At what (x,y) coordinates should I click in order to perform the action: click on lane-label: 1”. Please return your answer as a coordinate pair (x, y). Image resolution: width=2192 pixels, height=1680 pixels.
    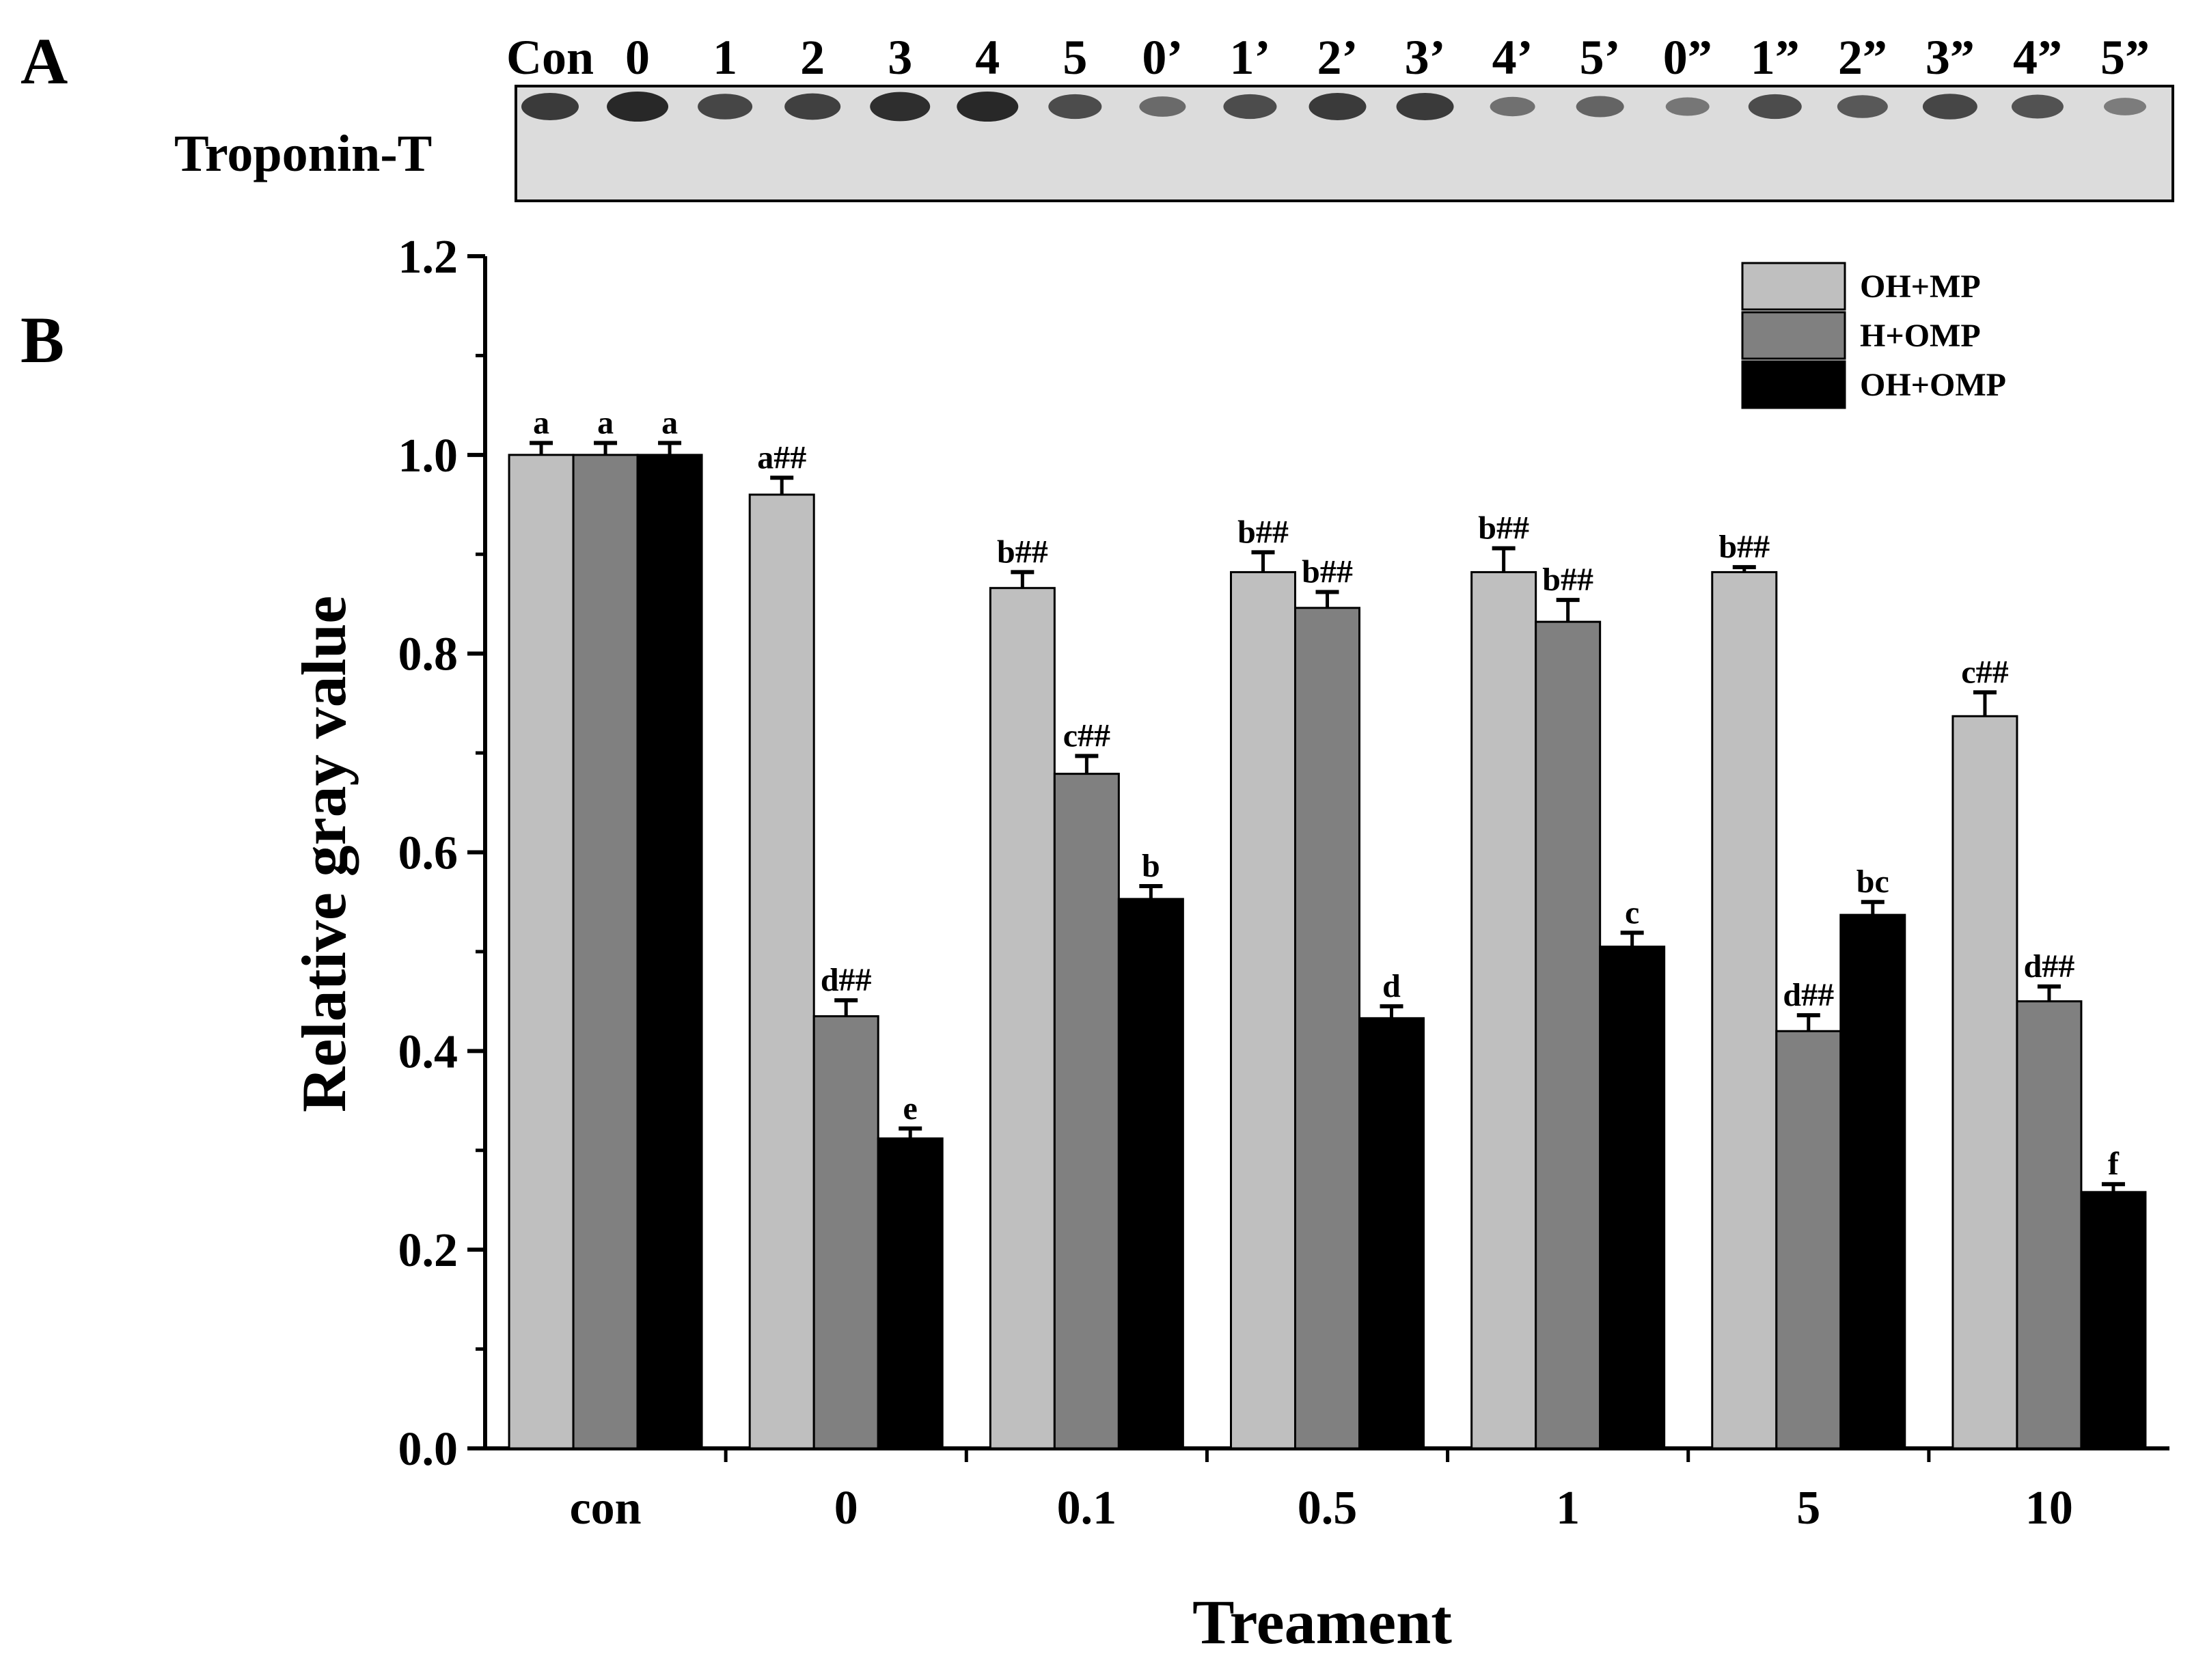
    Looking at the image, I should click on (1775, 57).